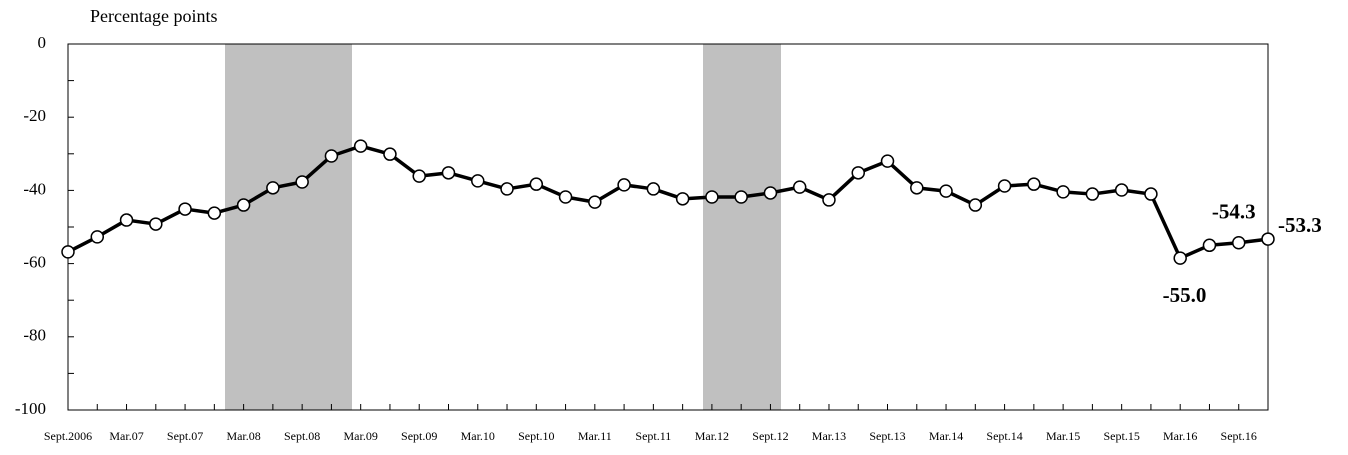  Describe the element at coordinates (478, 436) in the screenshot. I see `x-tick-label: Mar.10` at that location.